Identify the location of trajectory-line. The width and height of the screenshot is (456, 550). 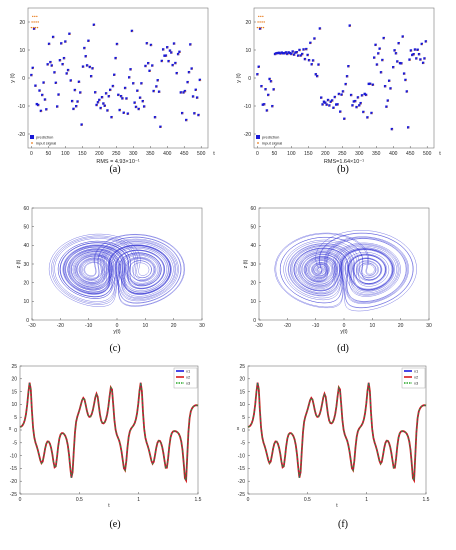
(345, 271).